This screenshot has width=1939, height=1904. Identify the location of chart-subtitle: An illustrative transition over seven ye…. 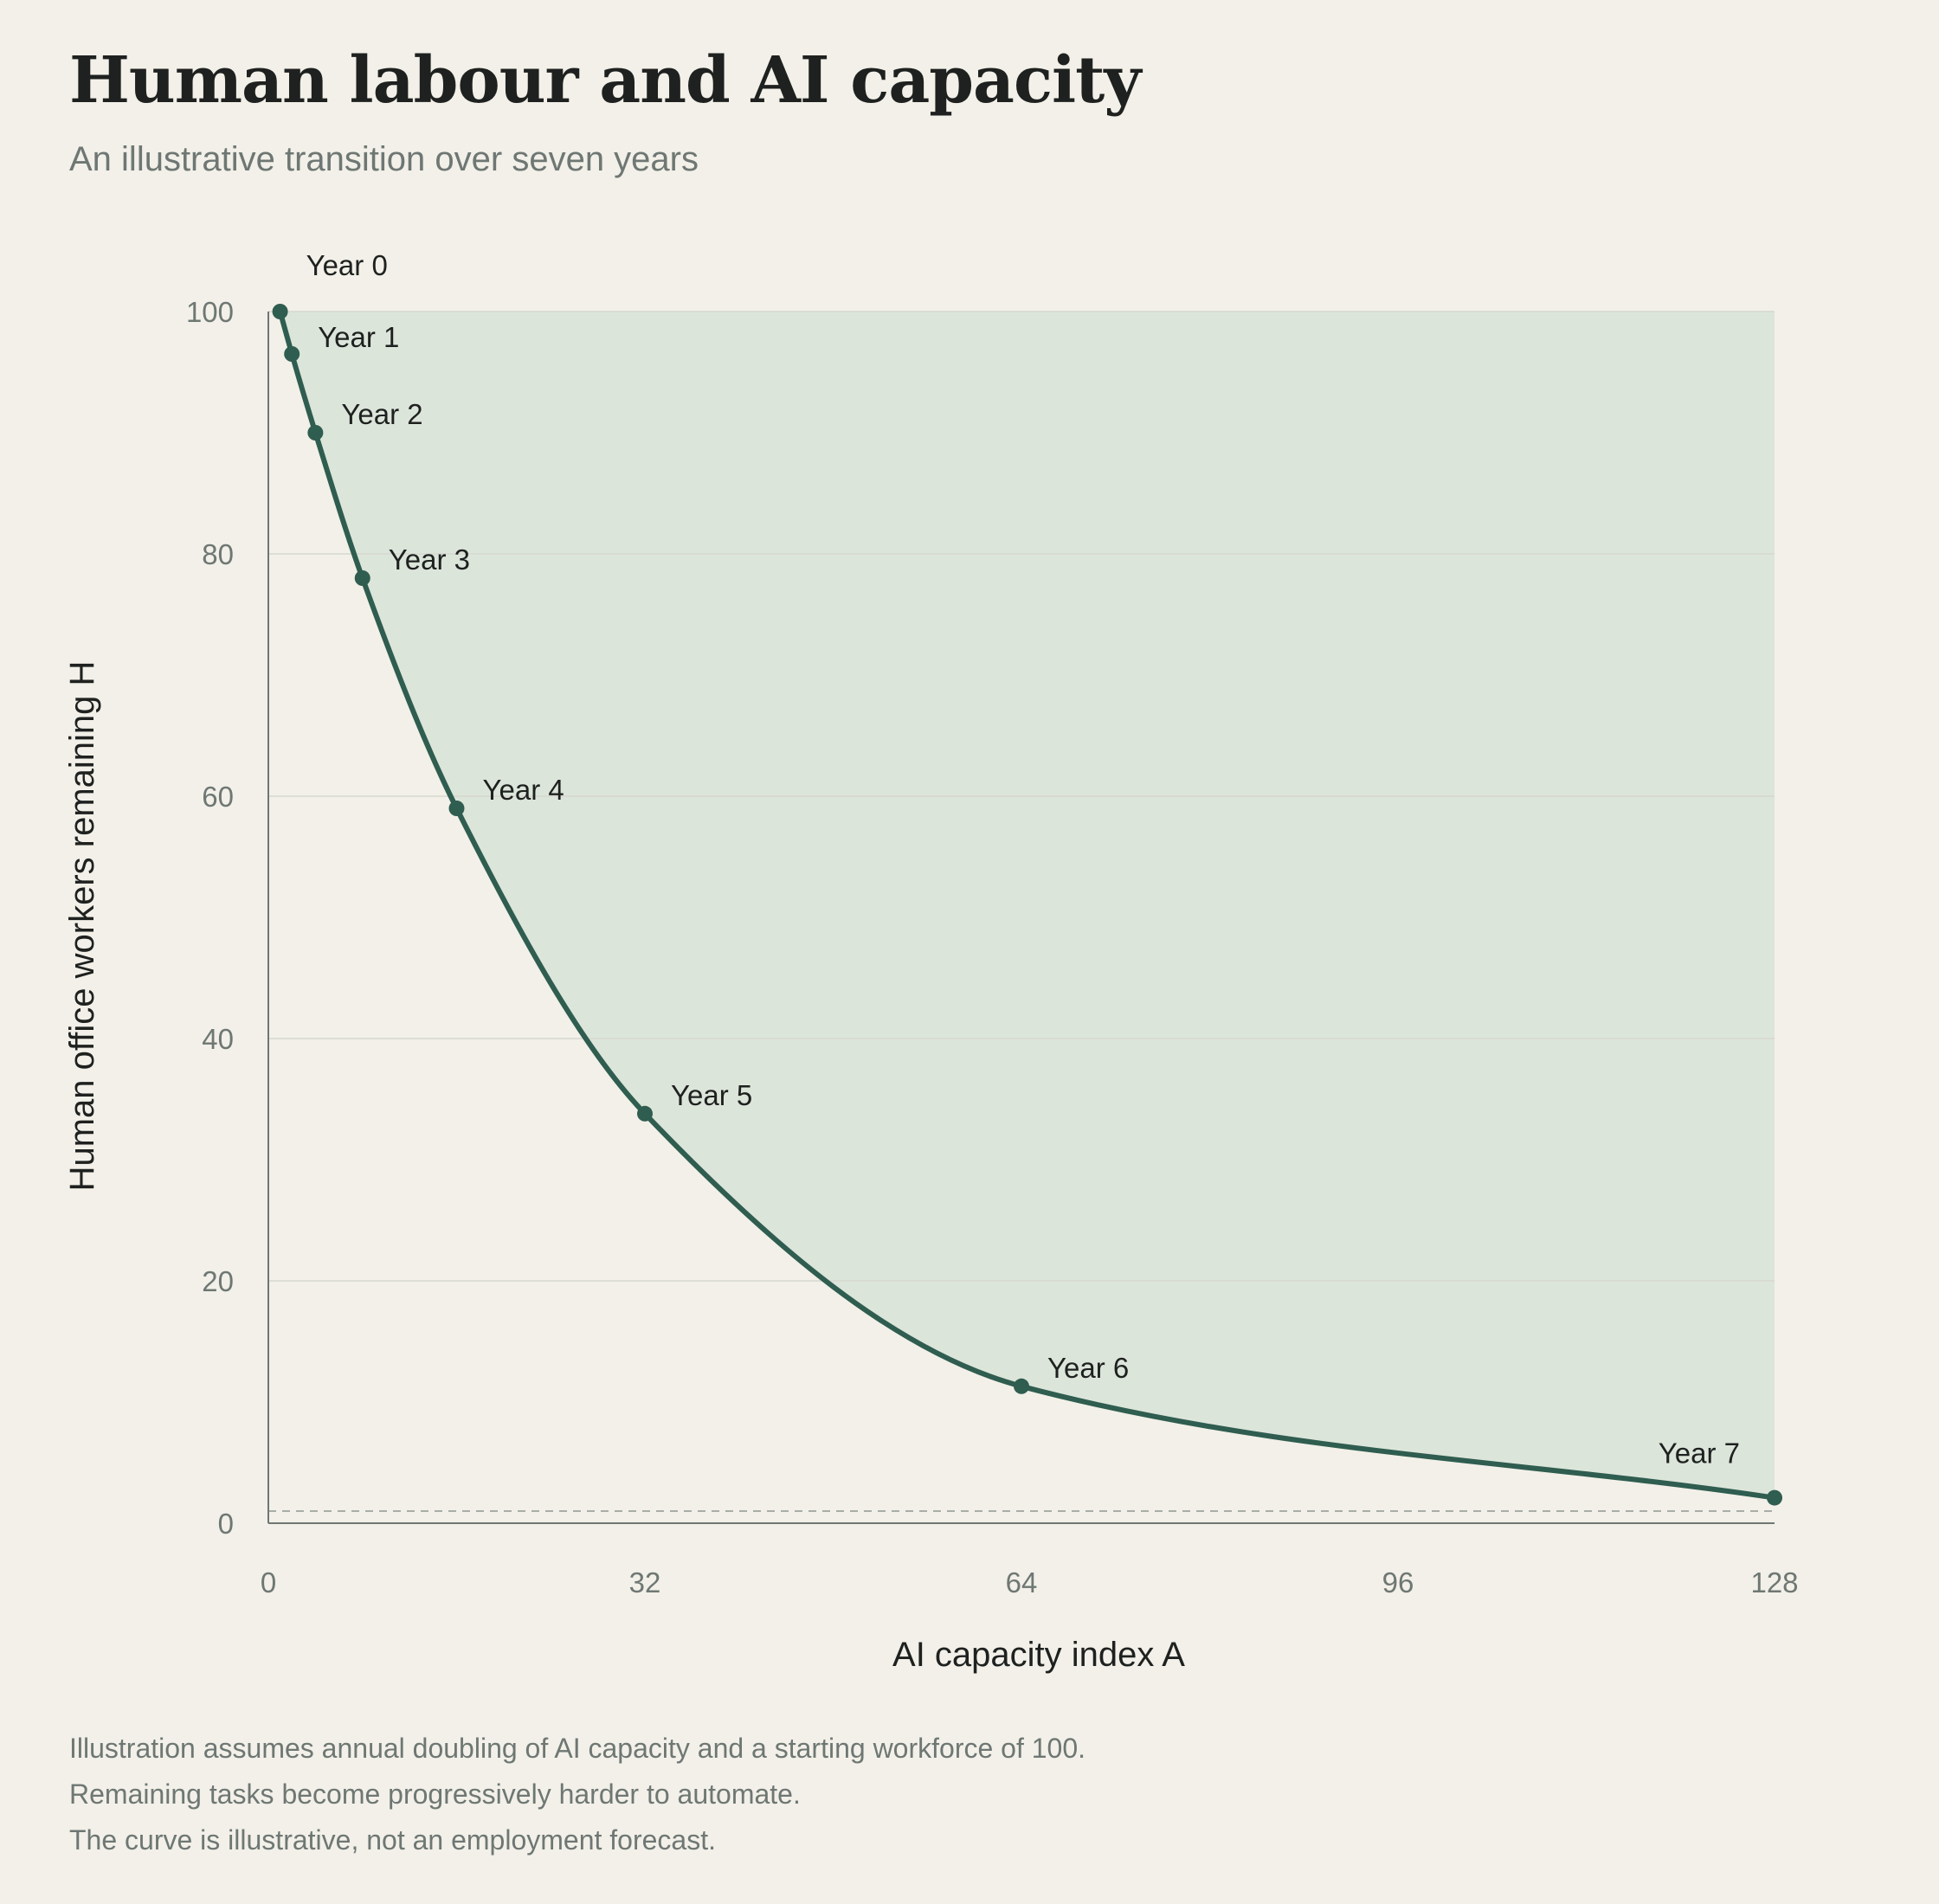
(384, 159).